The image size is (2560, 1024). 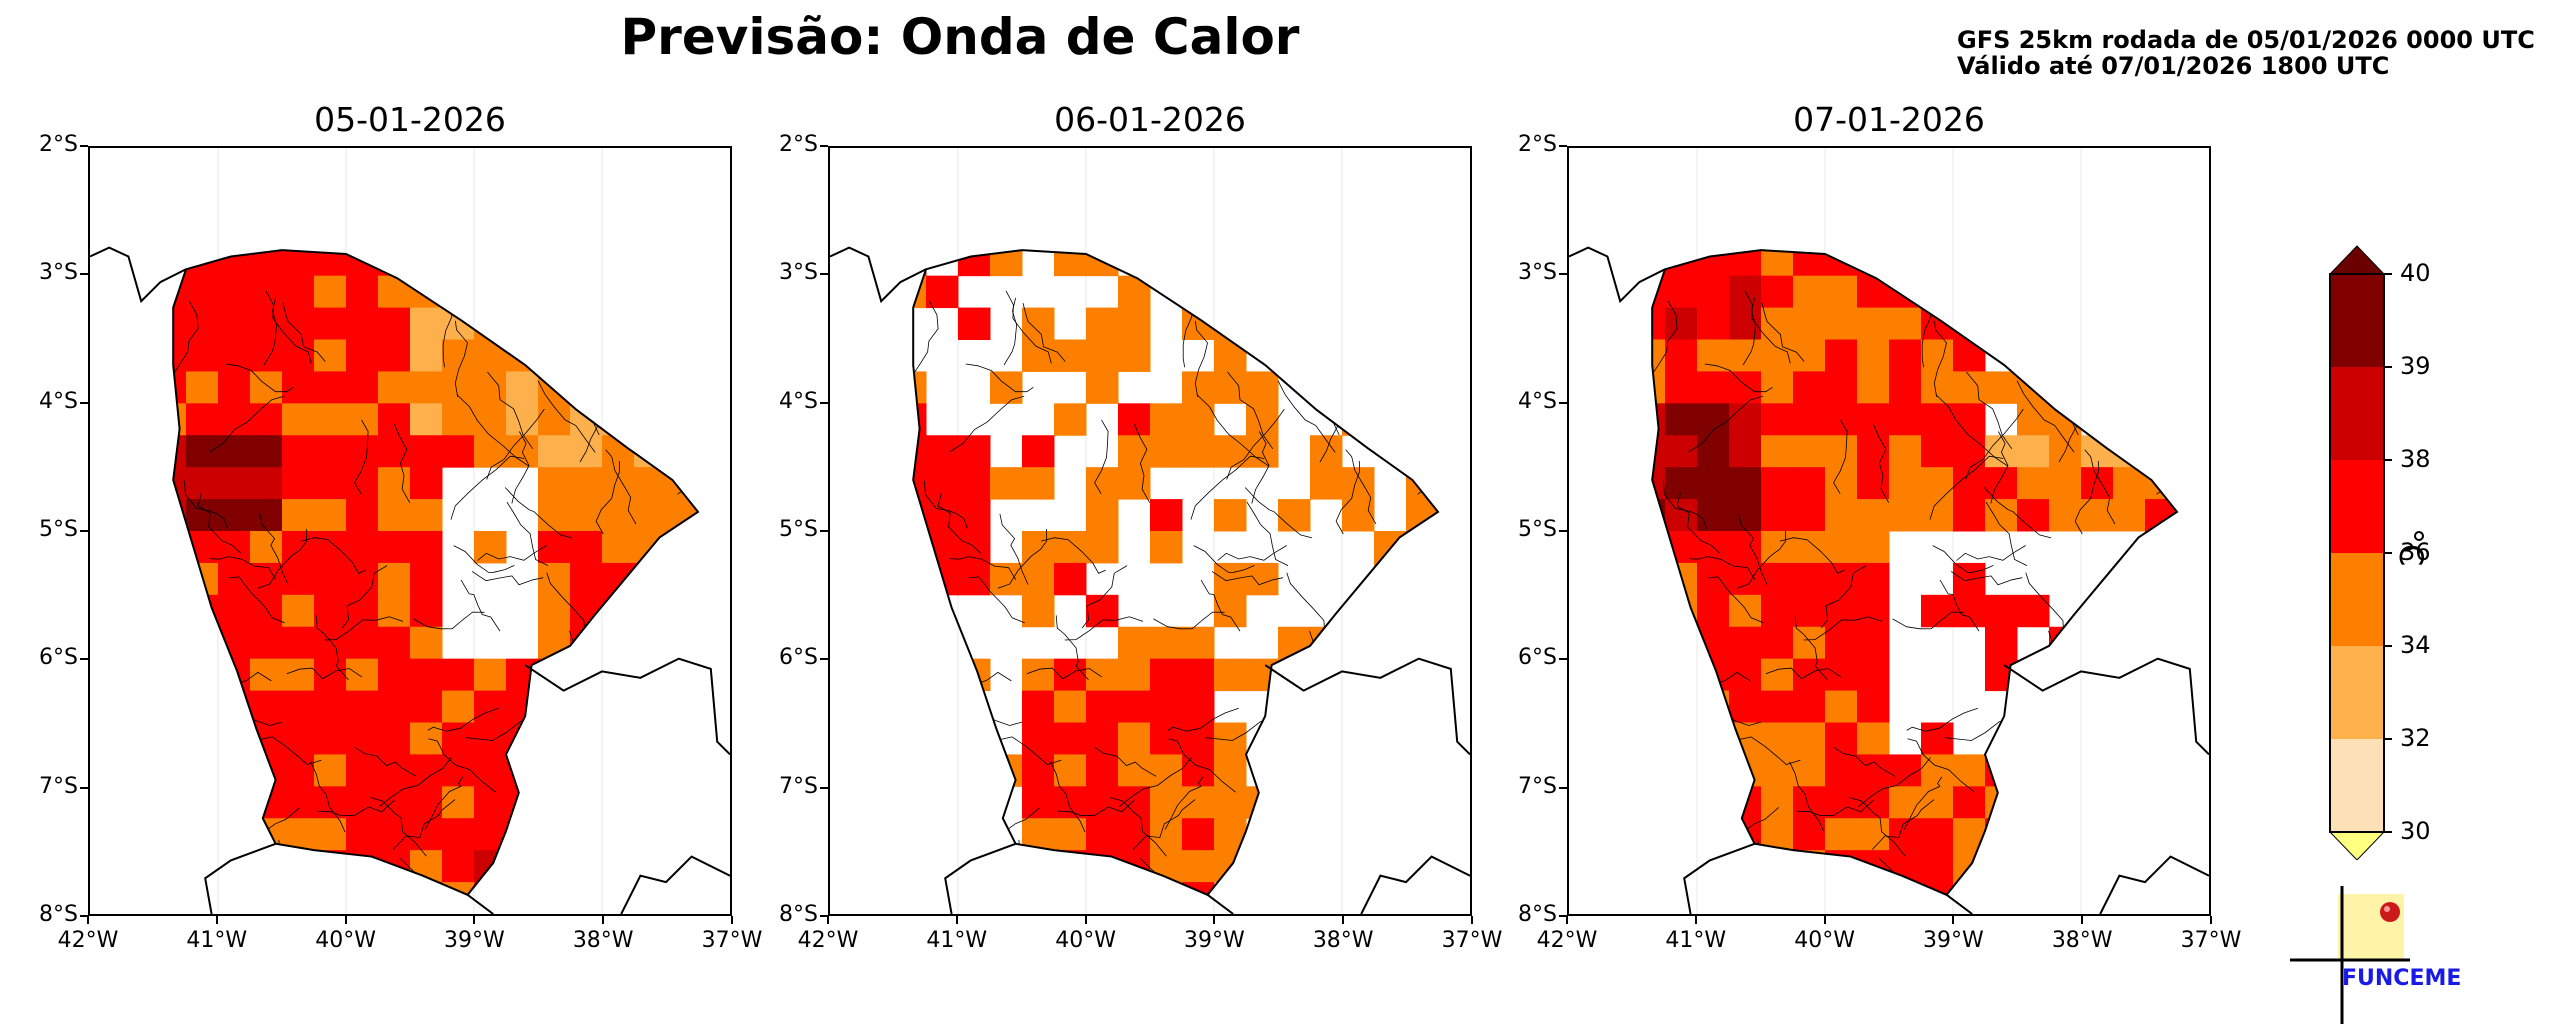 What do you see at coordinates (956, 920) in the screenshot?
I see `lon-tick-mark` at bounding box center [956, 920].